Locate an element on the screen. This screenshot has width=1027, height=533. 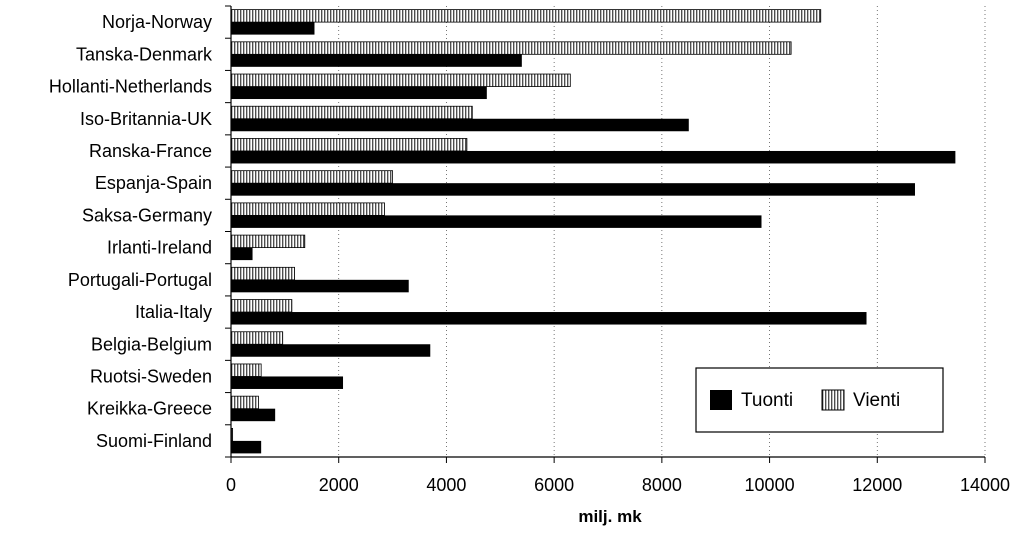
legend-swatch-tuonti is located at coordinates (721, 400).